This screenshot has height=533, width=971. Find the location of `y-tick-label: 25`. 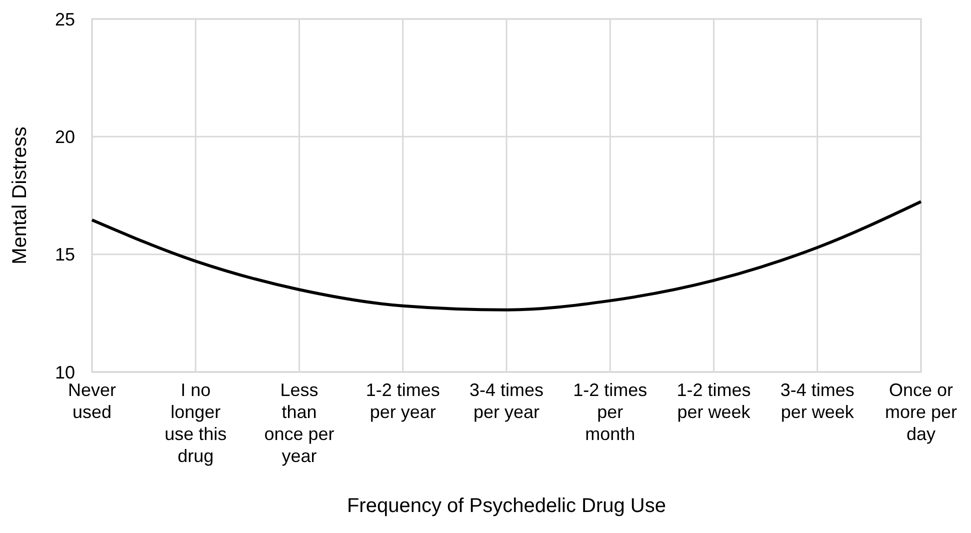

y-tick-label: 25 is located at coordinates (64, 19).